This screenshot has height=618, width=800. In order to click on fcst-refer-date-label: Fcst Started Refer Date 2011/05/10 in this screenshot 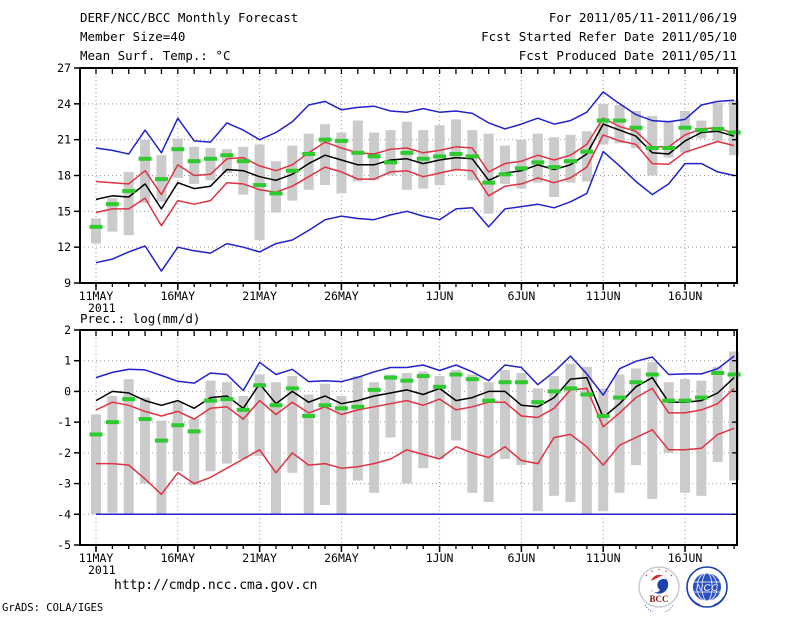, I will do `click(609, 36)`.